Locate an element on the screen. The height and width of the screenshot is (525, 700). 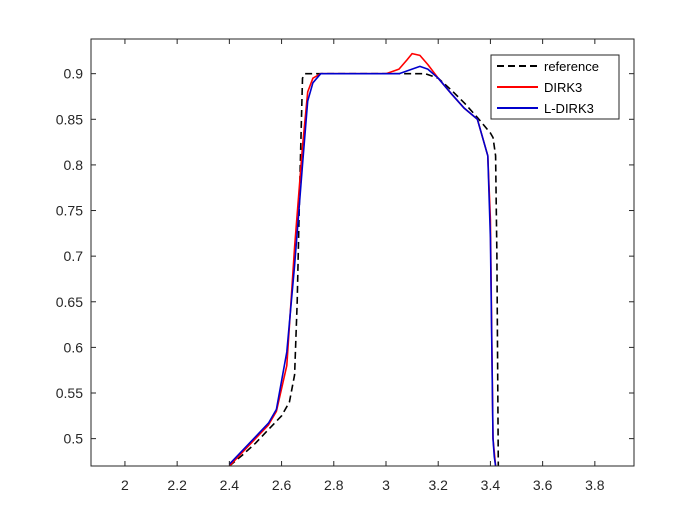
x-tick-label: 2 is located at coordinates (125, 485).